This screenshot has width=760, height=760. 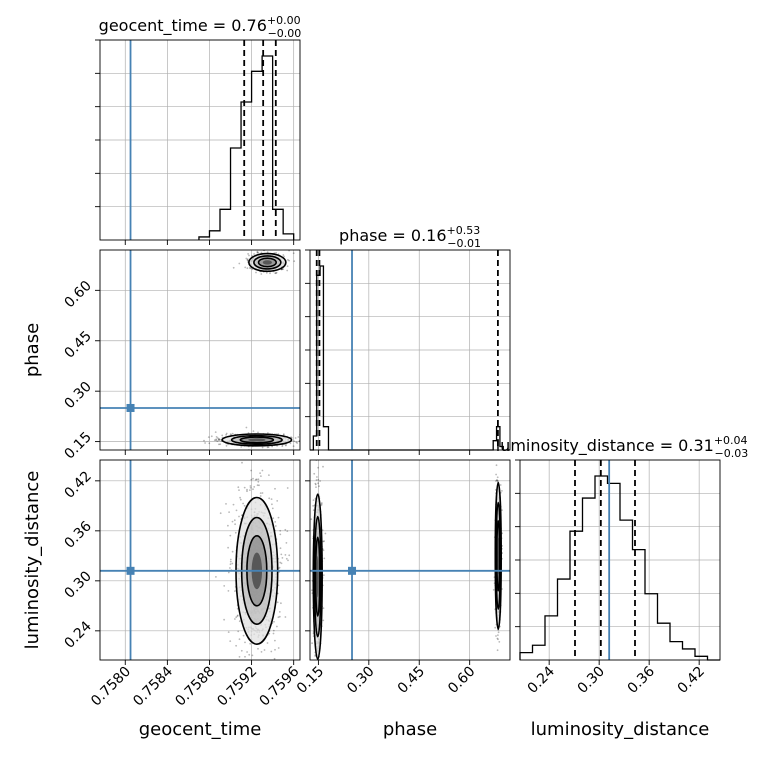 What do you see at coordinates (77, 445) in the screenshot?
I see `y-tick-label: 0.15` at bounding box center [77, 445].